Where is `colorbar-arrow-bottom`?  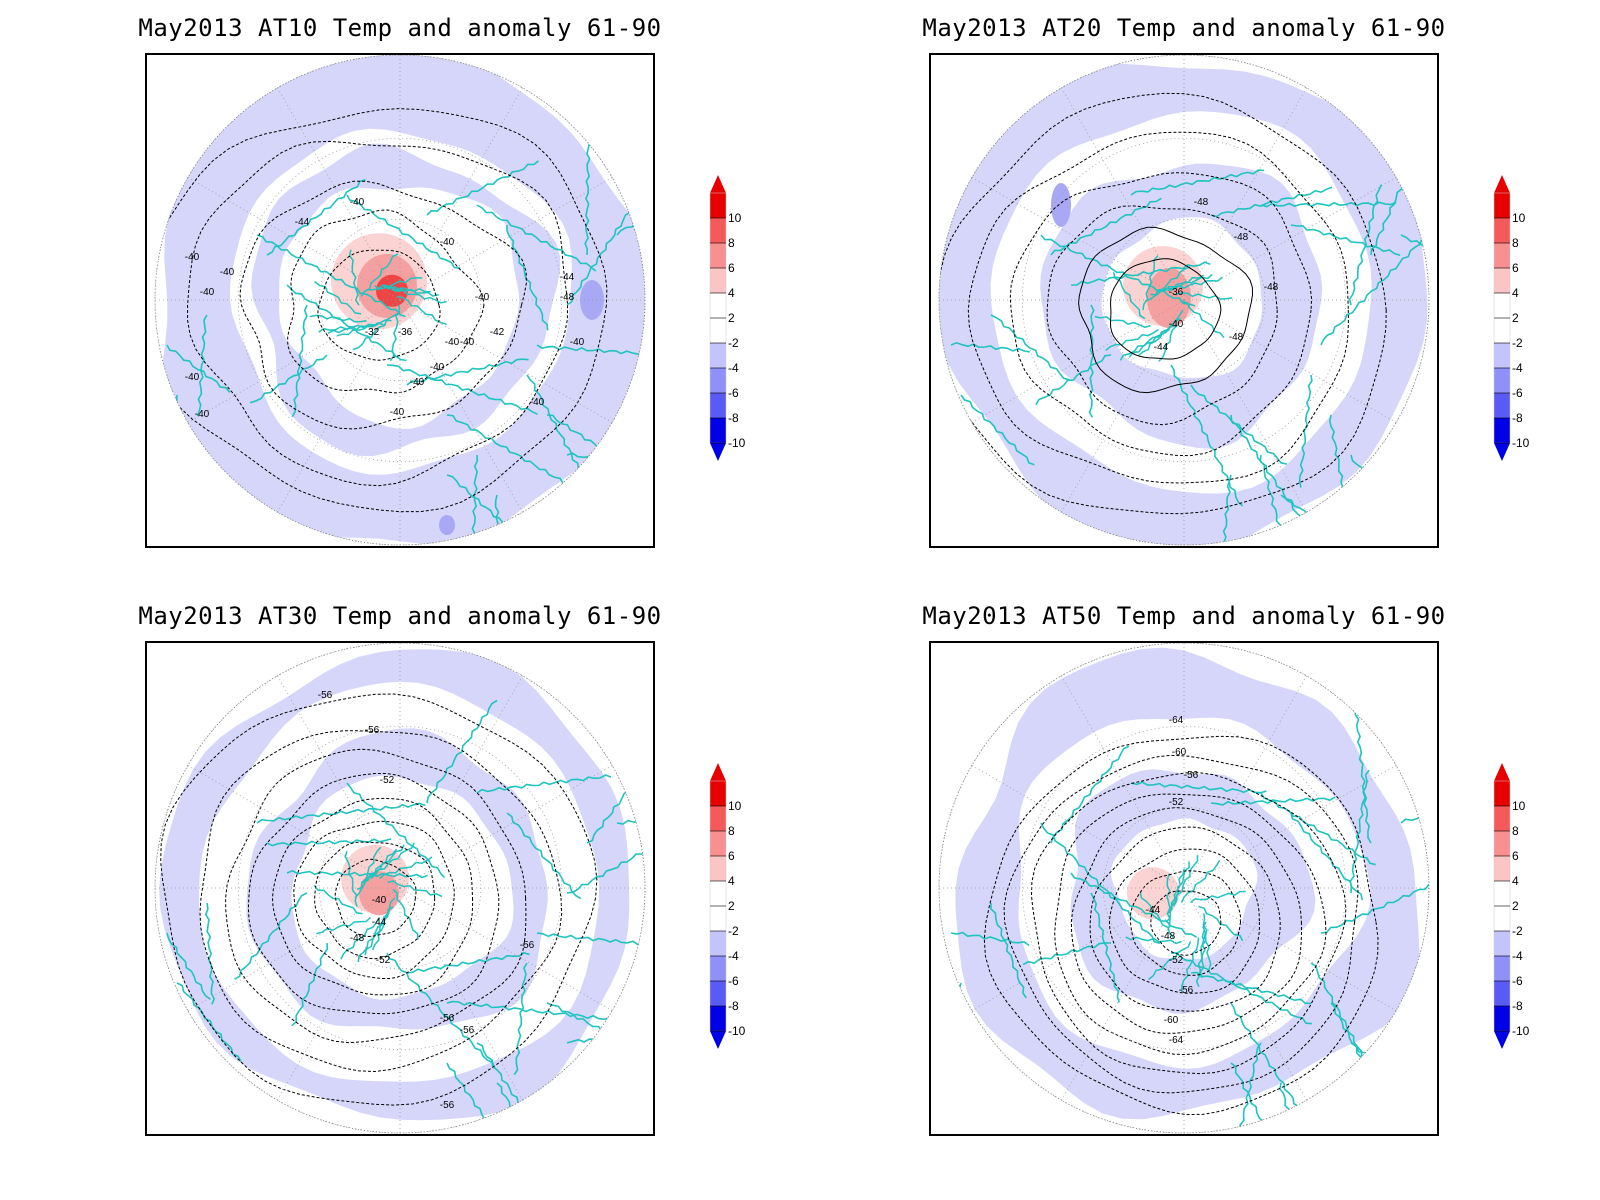 colorbar-arrow-bottom is located at coordinates (1502, 452).